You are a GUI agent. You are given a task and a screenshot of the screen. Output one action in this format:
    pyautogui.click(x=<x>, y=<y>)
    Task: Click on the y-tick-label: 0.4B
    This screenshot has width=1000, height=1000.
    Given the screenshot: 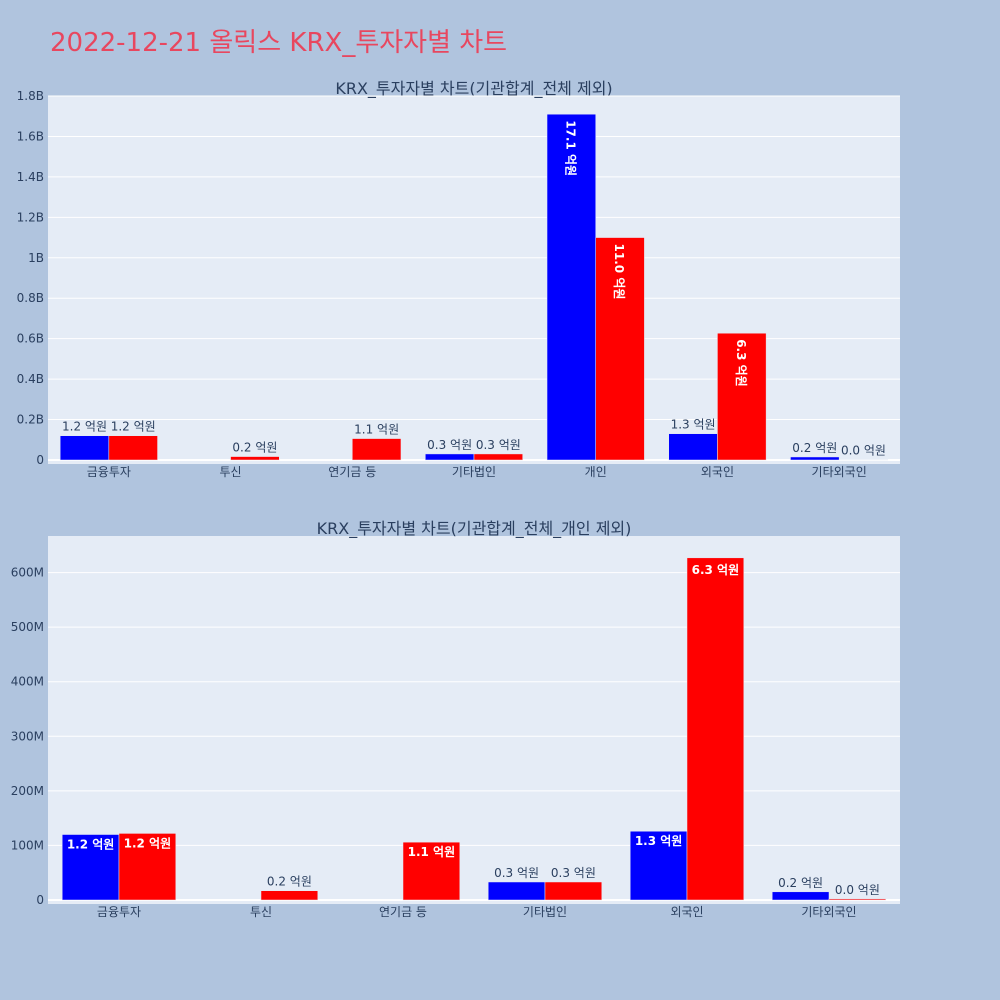 What is the action you would take?
    pyautogui.click(x=30, y=379)
    